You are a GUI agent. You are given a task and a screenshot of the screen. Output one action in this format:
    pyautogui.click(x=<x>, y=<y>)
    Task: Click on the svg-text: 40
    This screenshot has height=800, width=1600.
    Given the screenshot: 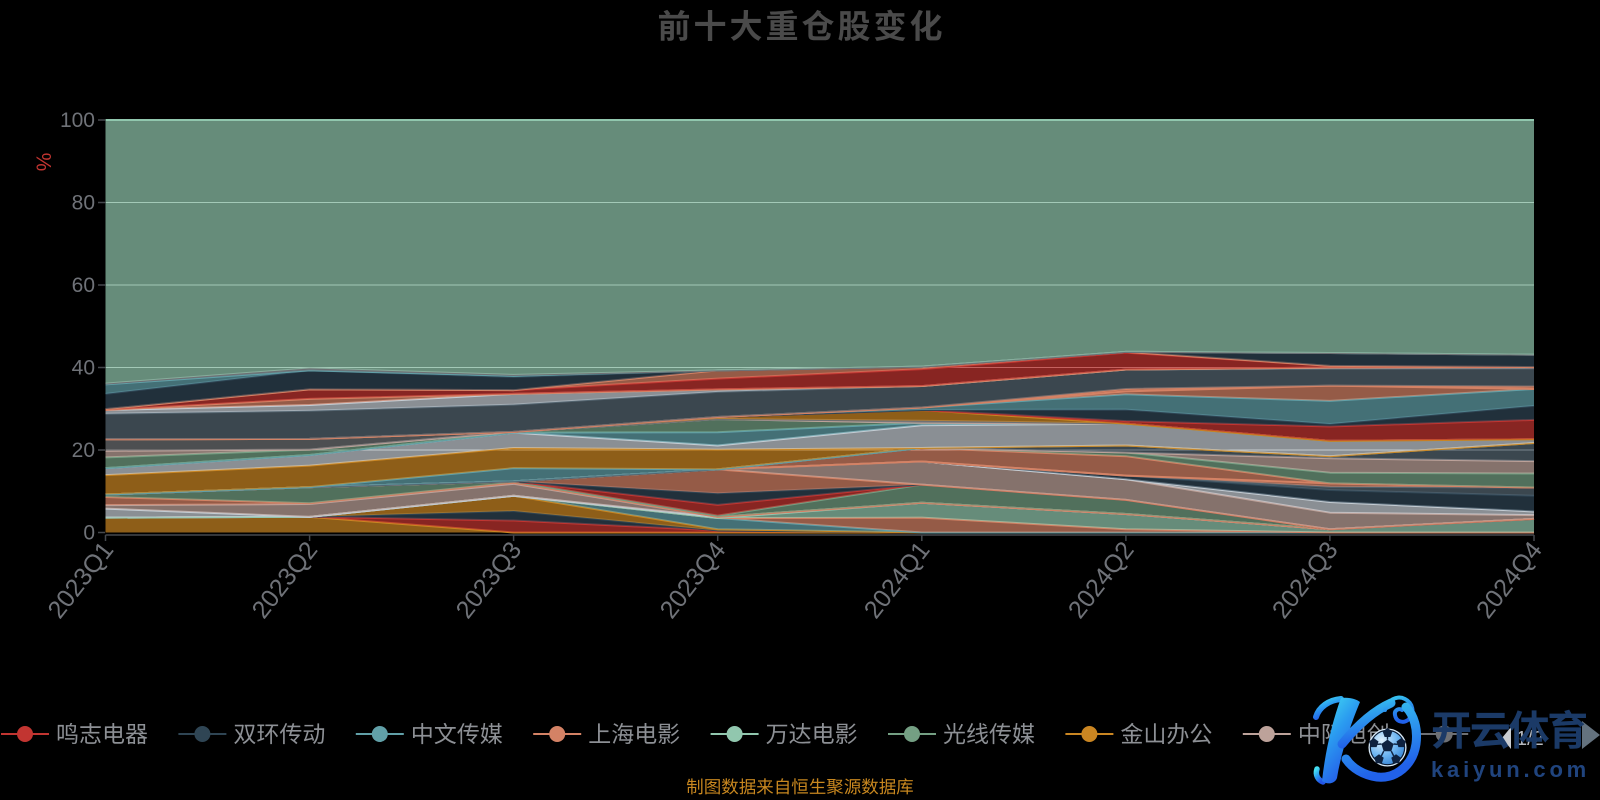 What is the action you would take?
    pyautogui.click(x=83, y=368)
    